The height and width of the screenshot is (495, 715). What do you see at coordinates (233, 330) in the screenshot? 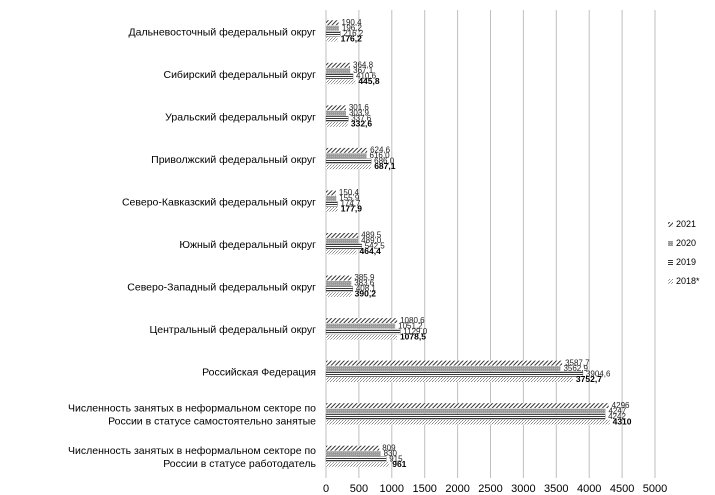
I see `category-label: Центральный федеральный округ` at bounding box center [233, 330].